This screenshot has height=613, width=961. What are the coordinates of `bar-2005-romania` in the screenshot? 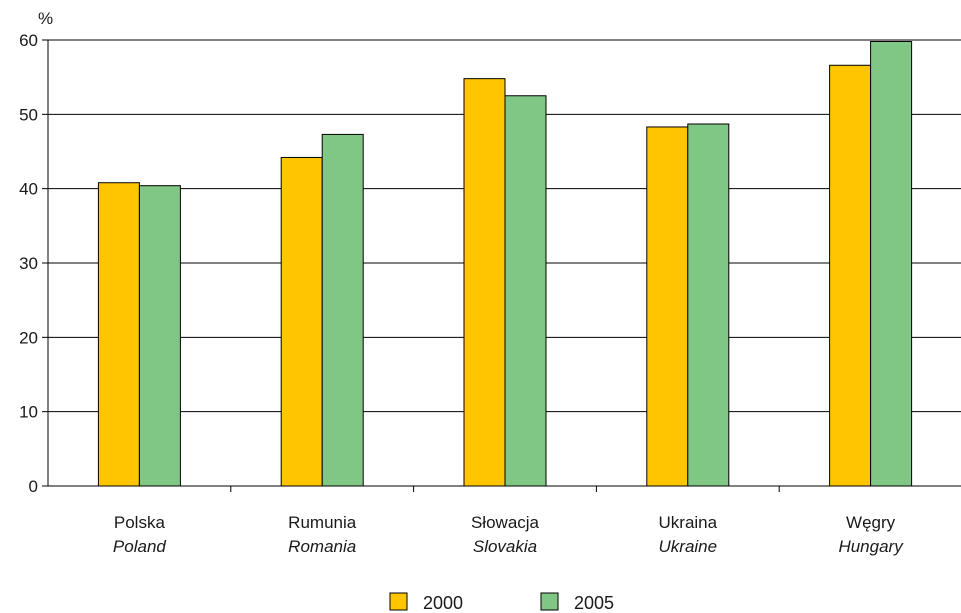 It's located at (342, 310).